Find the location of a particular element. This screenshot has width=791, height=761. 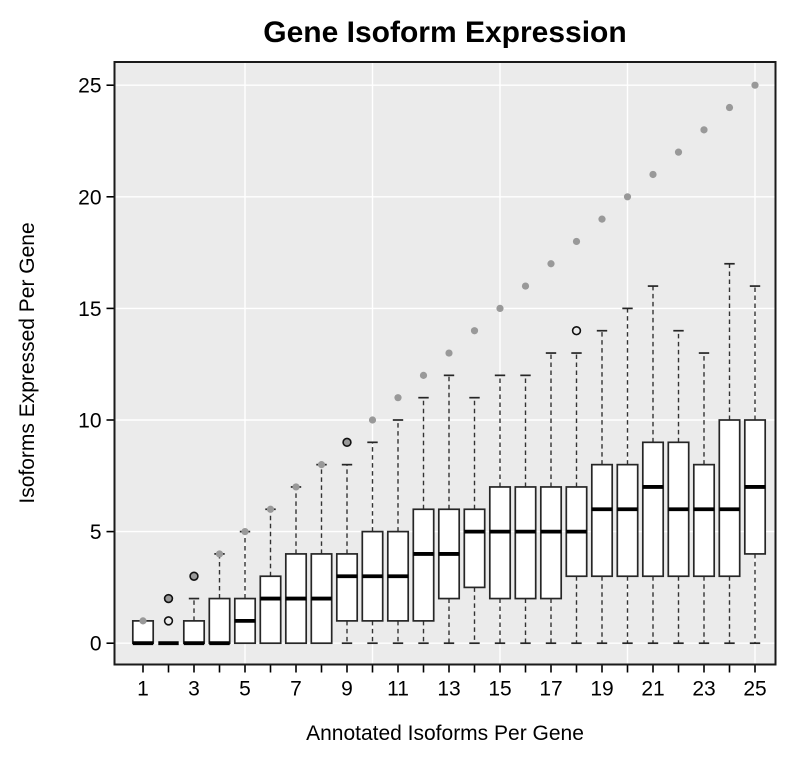

x-tick-label-19: 19 is located at coordinates (601, 689).